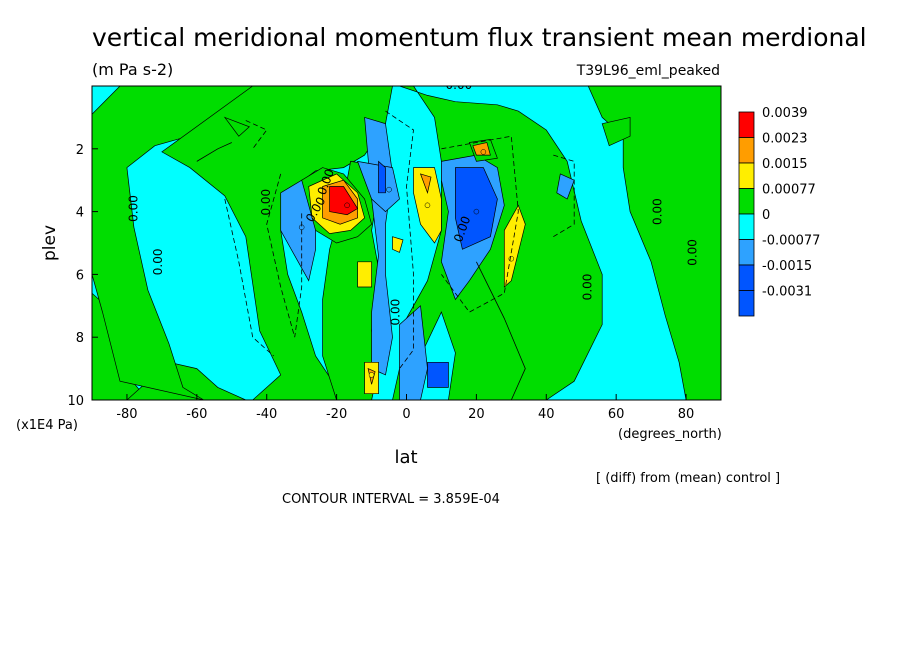  What do you see at coordinates (196, 414) in the screenshot?
I see `x-tick-label: -60` at bounding box center [196, 414].